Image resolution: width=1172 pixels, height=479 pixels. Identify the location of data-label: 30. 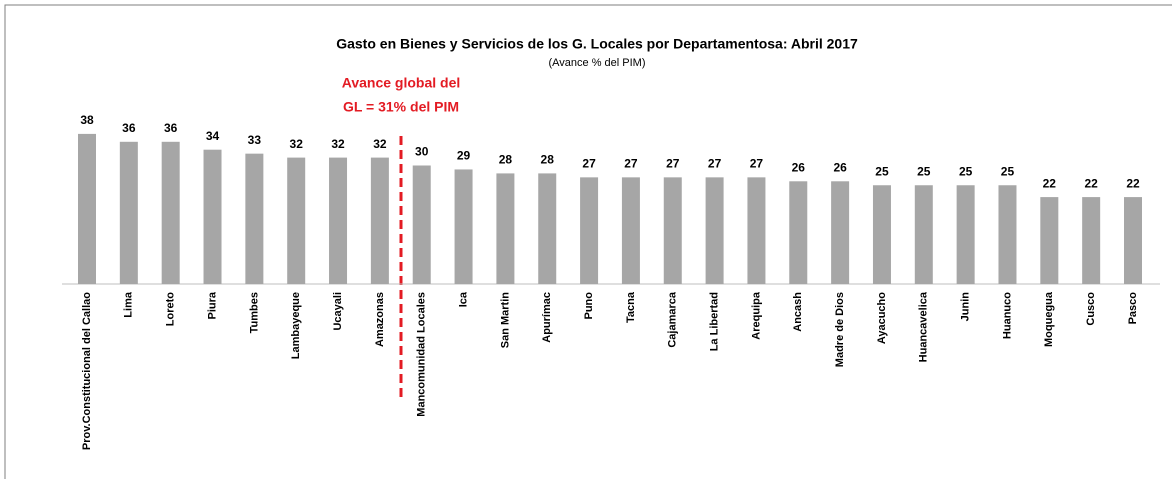
(422, 152).